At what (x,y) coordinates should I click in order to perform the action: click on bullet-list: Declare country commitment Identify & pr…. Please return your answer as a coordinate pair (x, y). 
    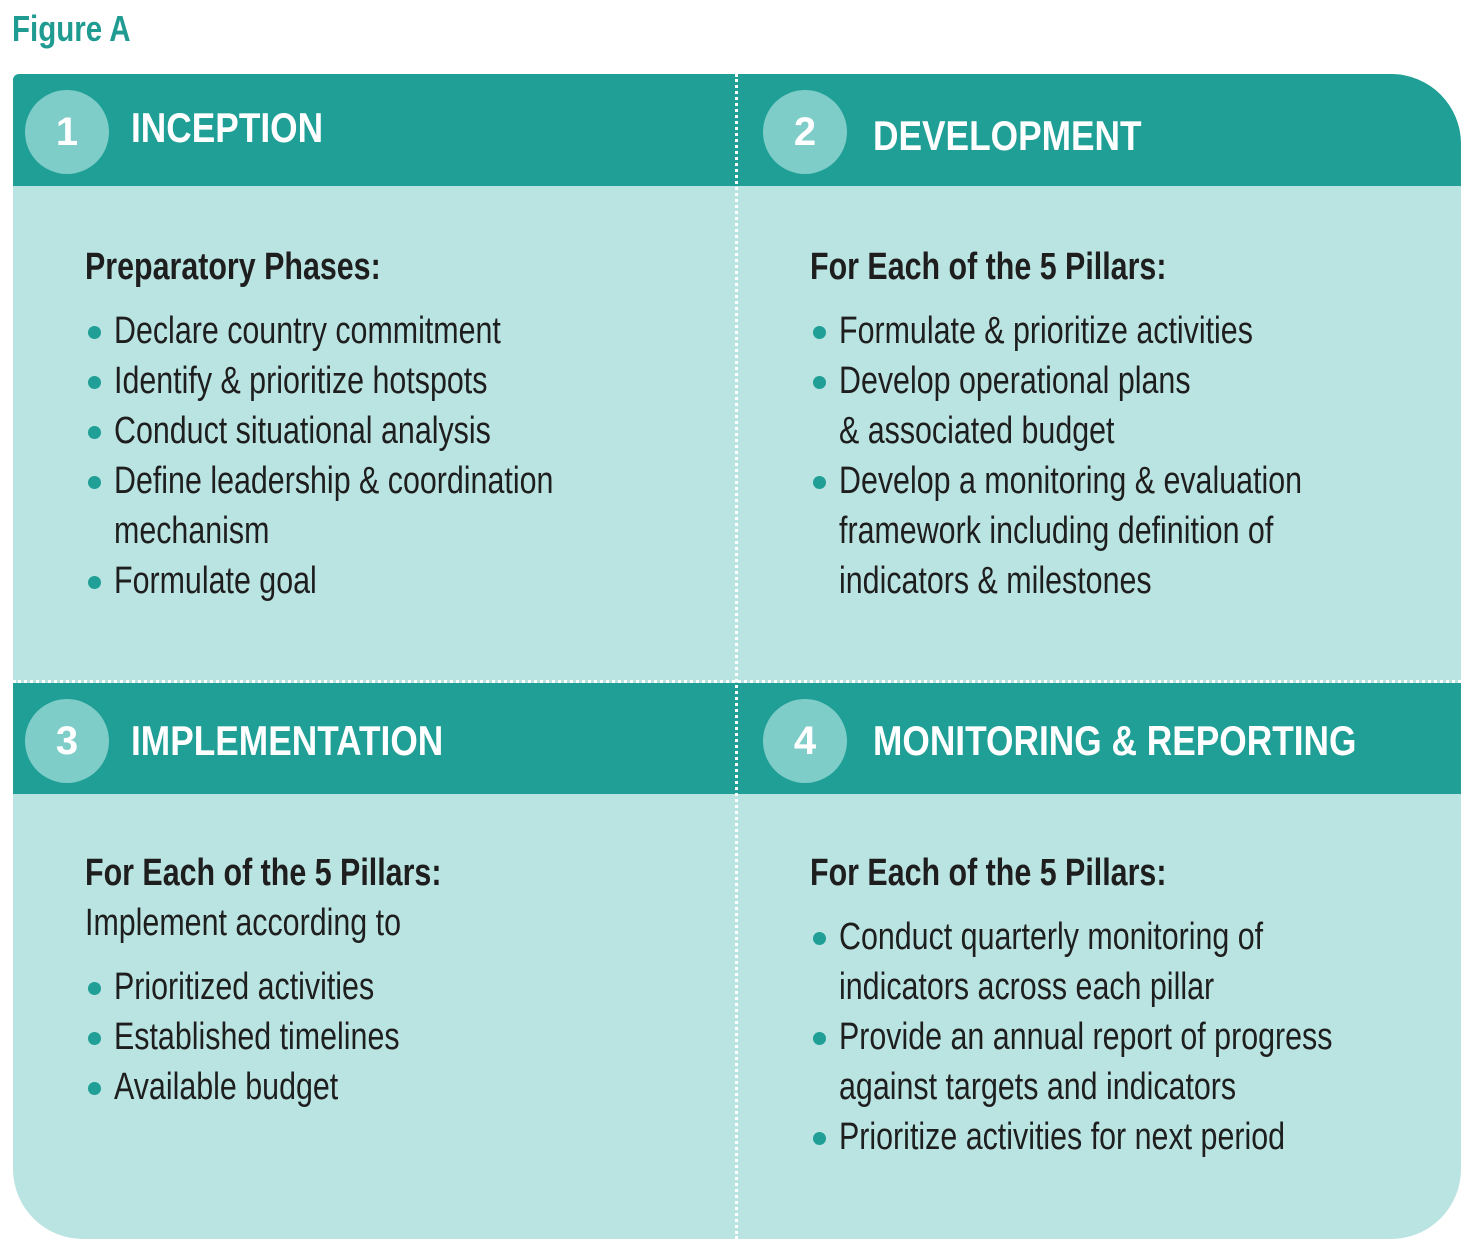
    Looking at the image, I should click on (435, 456).